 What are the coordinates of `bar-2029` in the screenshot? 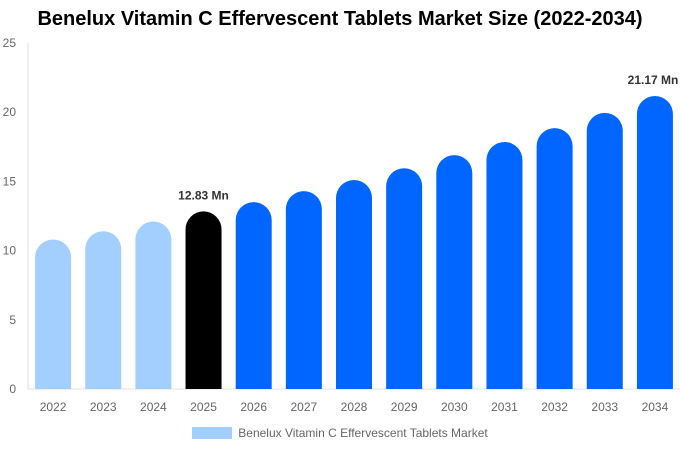 It's located at (404, 278).